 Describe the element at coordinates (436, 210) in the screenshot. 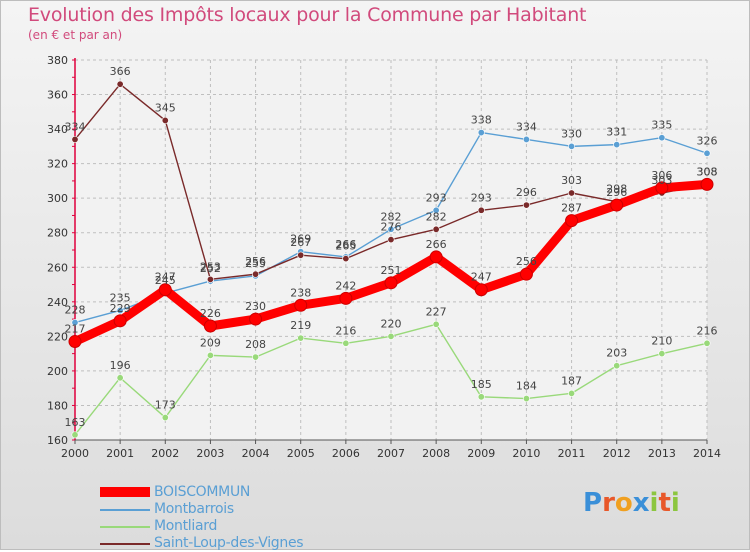

I see `point-montbarrois-2008` at that location.